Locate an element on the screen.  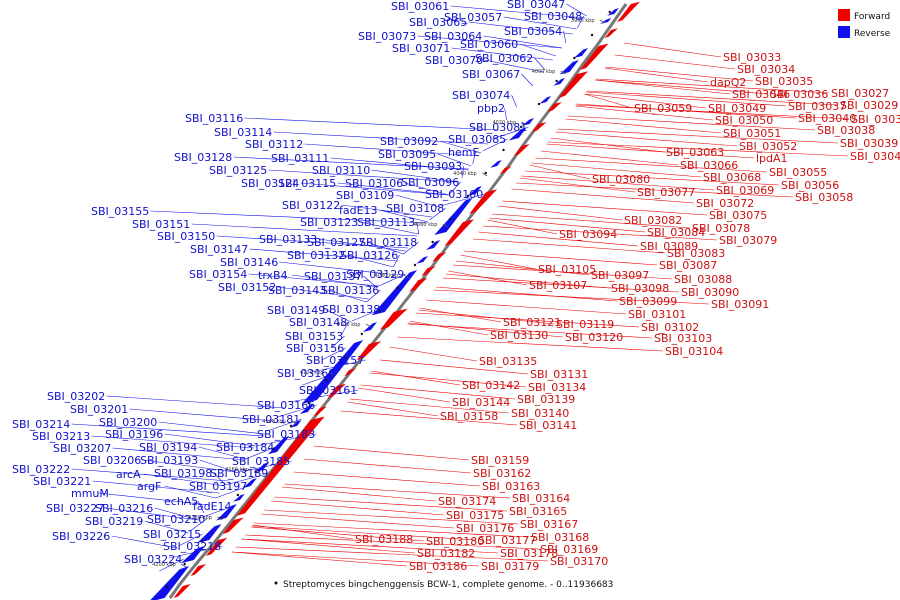
reverse-gene-label: SBI_03133 is located at coordinates (288, 239).